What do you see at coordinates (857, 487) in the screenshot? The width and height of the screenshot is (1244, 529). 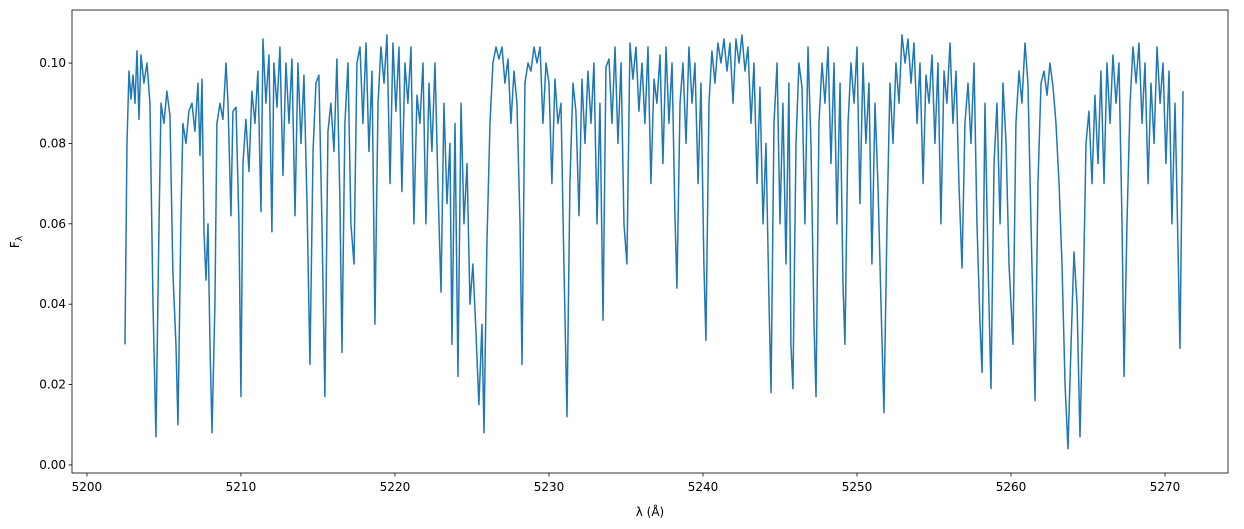 I see `x-tick-label: 5250` at bounding box center [857, 487].